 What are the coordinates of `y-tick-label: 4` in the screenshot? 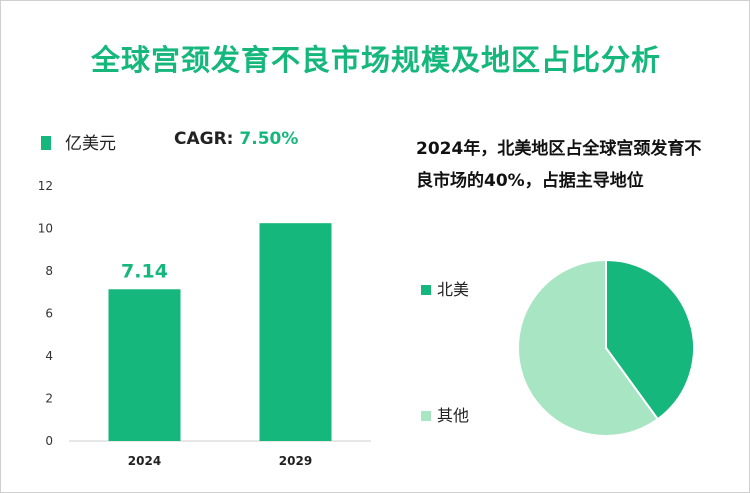 It's located at (49, 356).